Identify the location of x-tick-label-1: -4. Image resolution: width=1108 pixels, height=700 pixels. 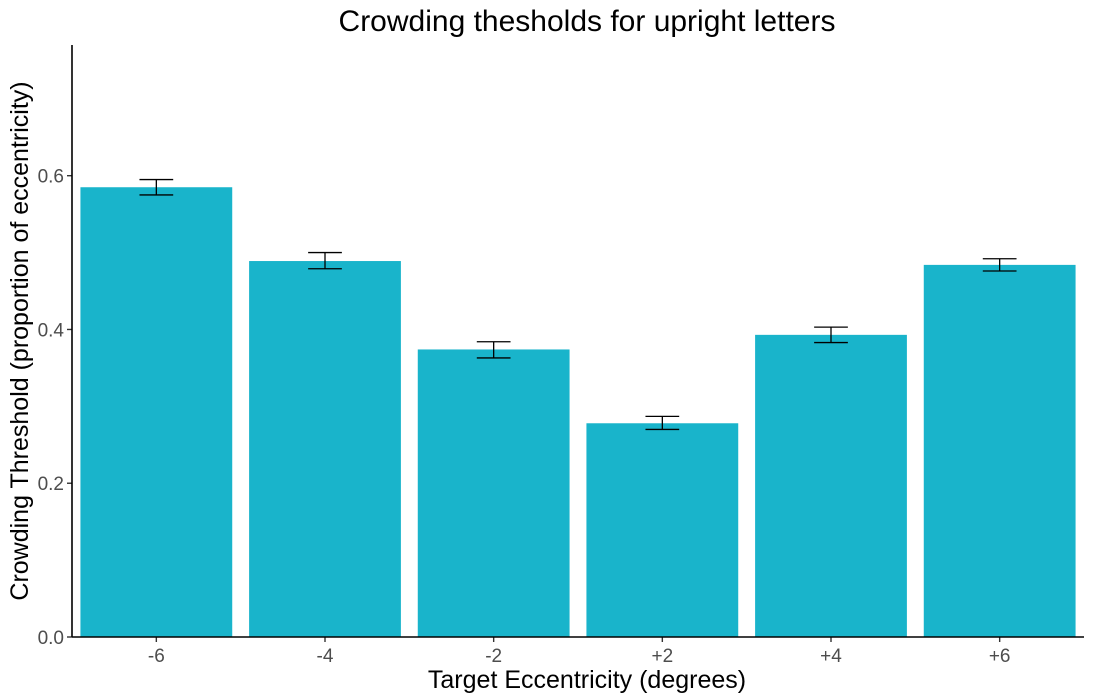
(325, 656).